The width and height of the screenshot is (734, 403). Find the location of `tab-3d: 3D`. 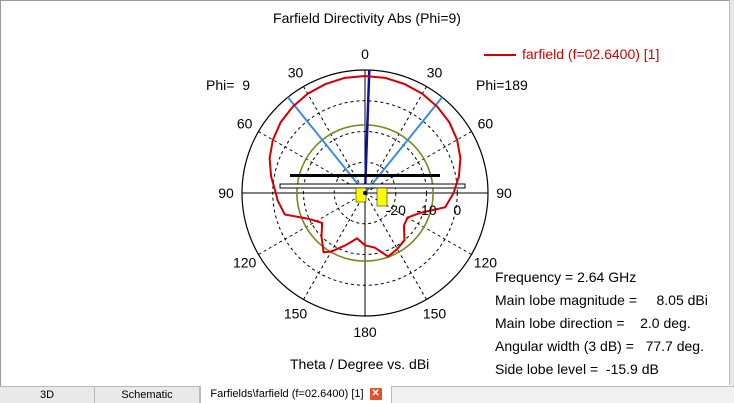

tab-3d: 3D is located at coordinates (47, 395).